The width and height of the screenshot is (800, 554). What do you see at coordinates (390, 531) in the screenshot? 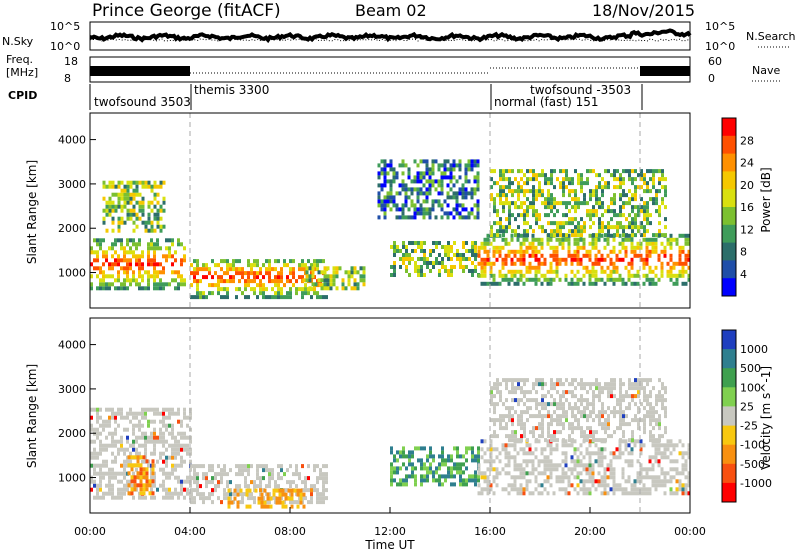
I see `x-tick-label: 12:00` at bounding box center [390, 531].